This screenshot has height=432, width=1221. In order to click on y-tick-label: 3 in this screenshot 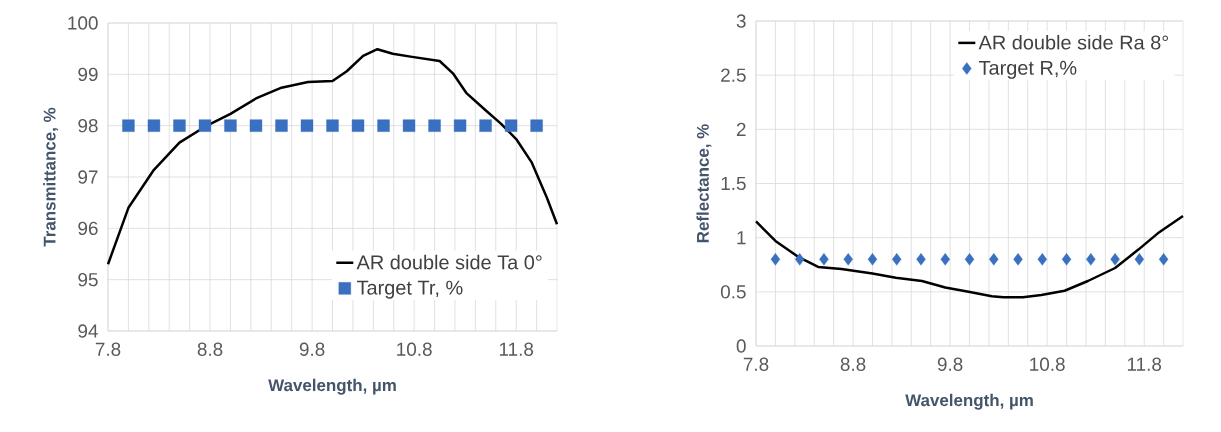, I will do `click(741, 21)`.